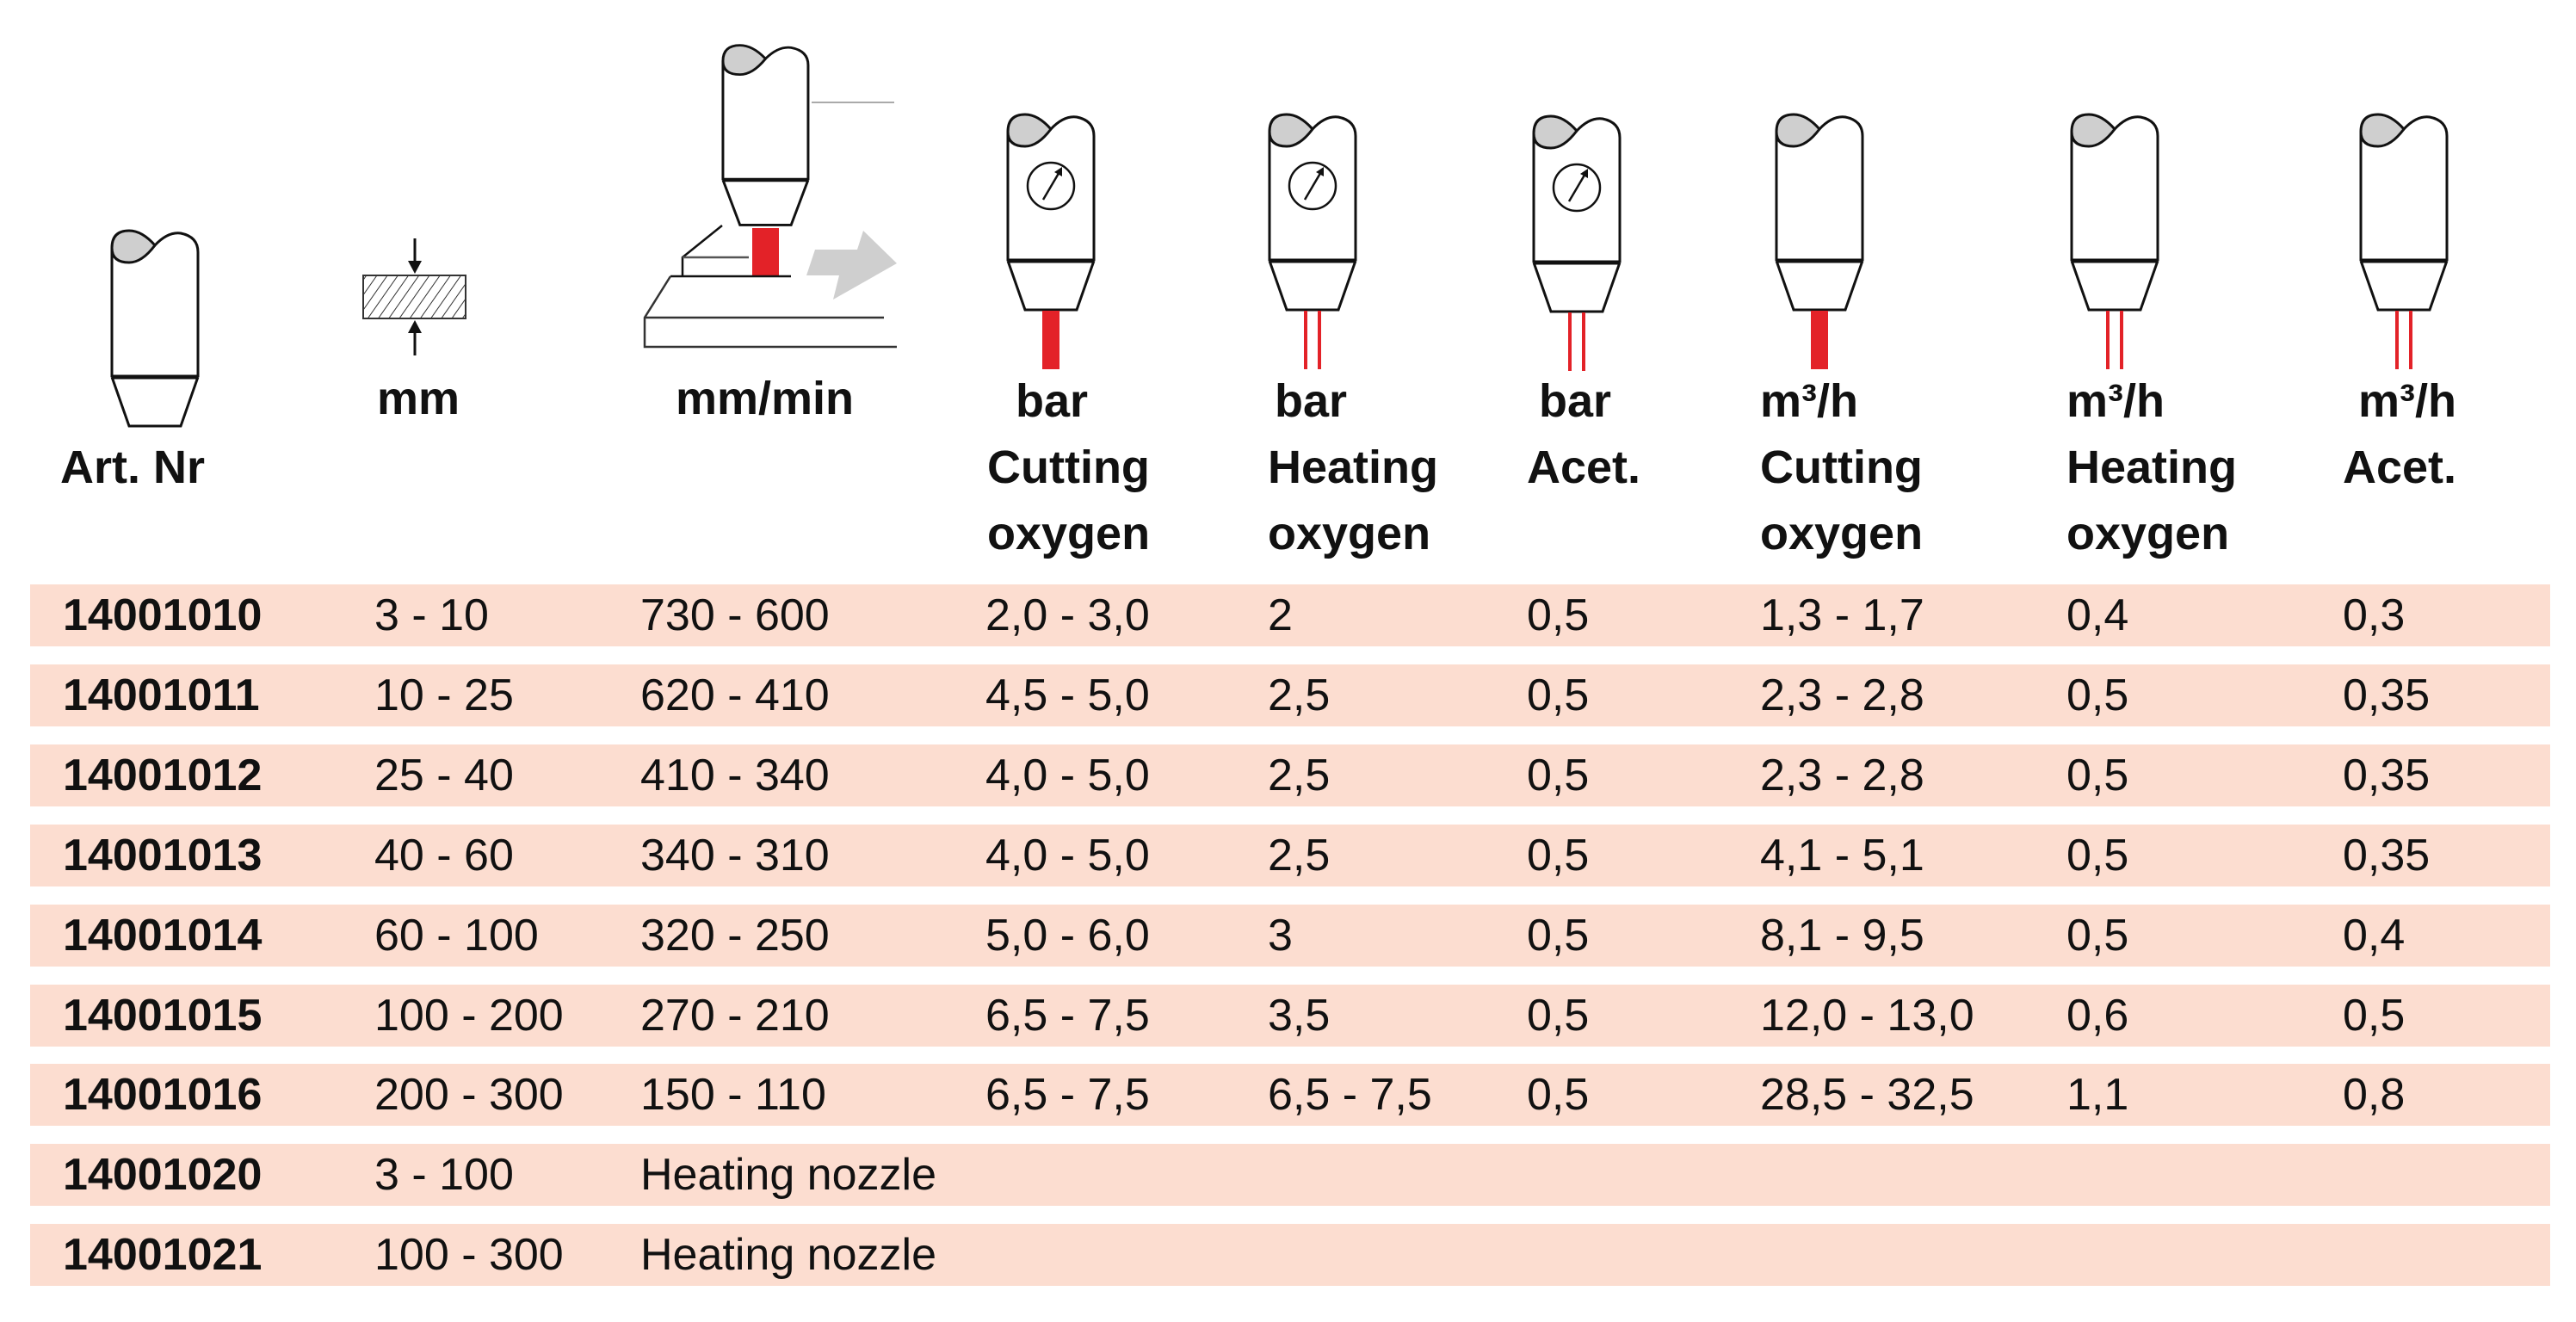 This screenshot has height=1322, width=2576. Describe the element at coordinates (1290, 1175) in the screenshot. I see `table-row: 14001020 3 - 100 Heating nozzle` at that location.